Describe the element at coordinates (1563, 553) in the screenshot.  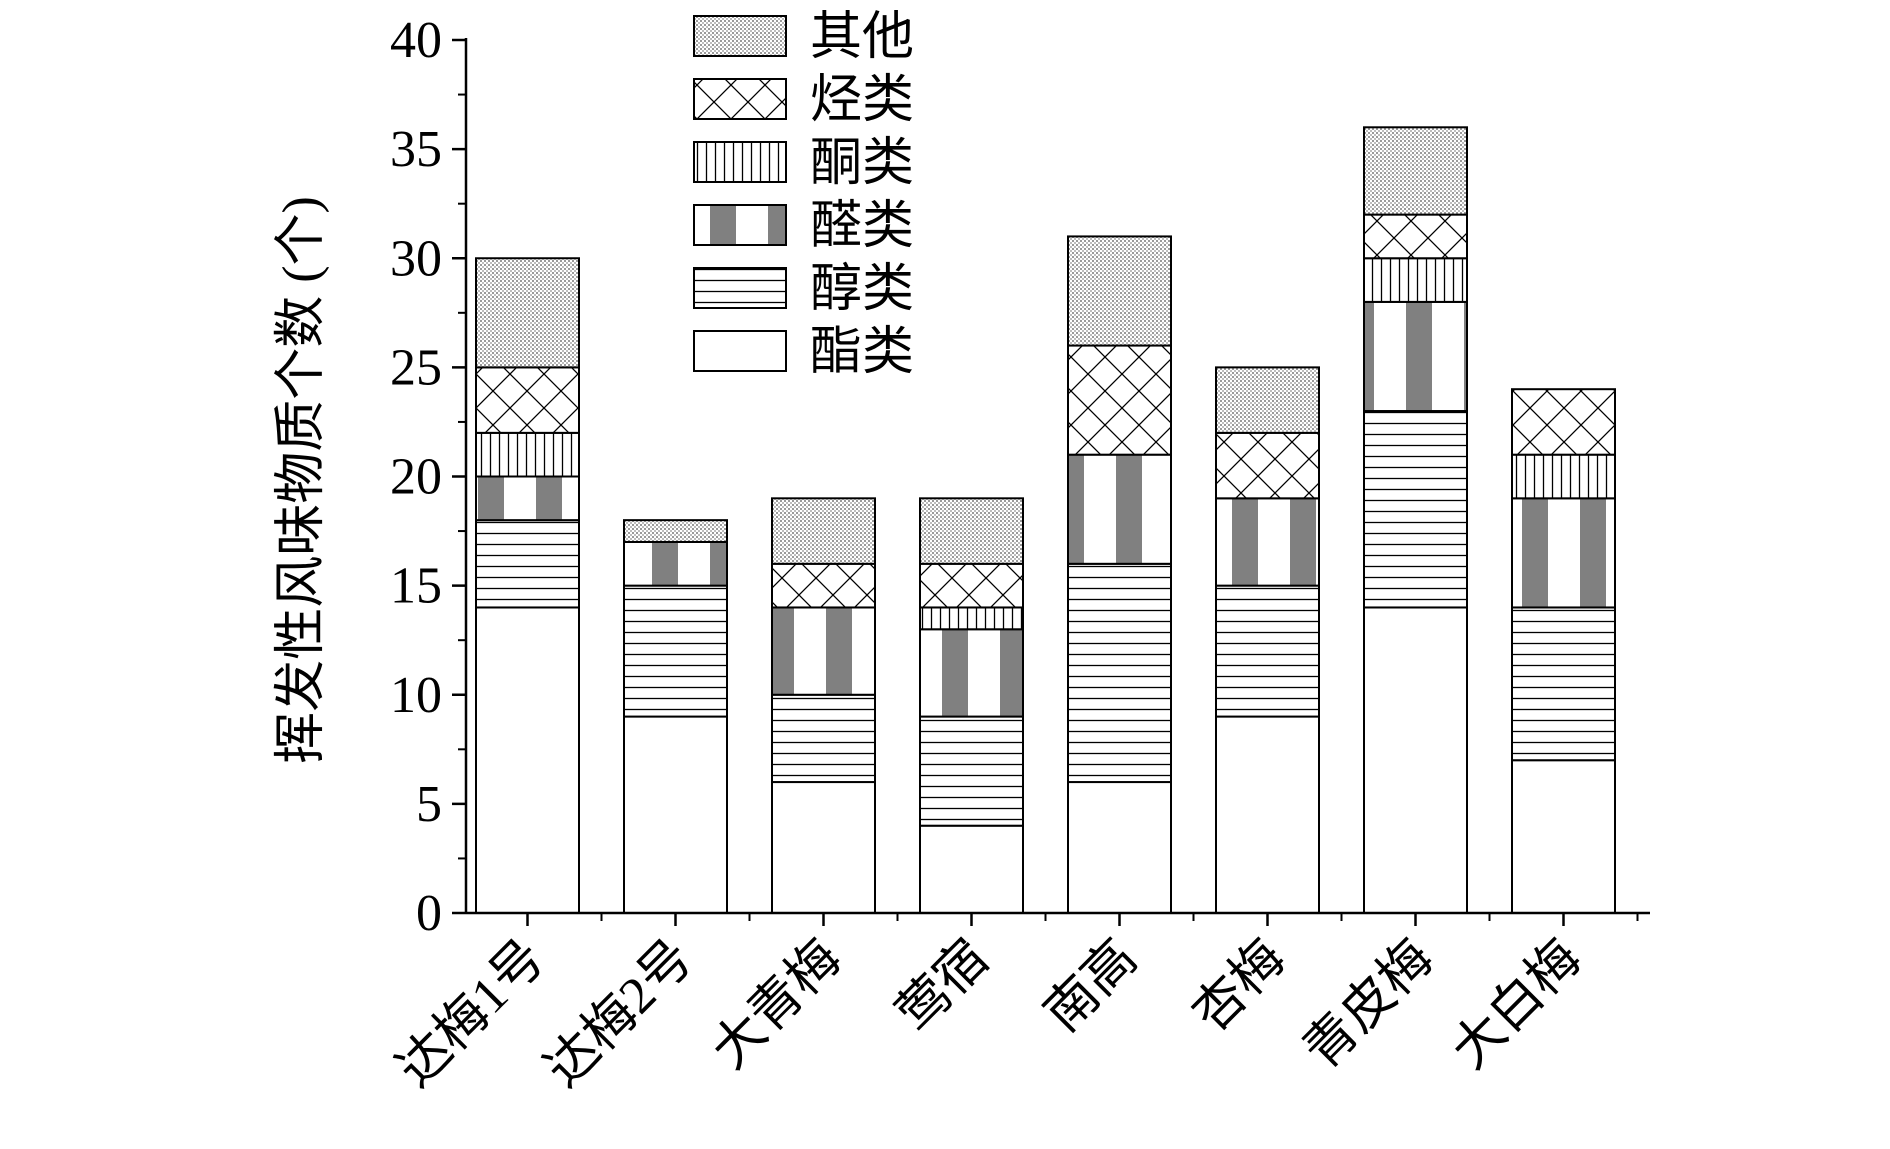
I see `bar-segment-8-醛类` at that location.